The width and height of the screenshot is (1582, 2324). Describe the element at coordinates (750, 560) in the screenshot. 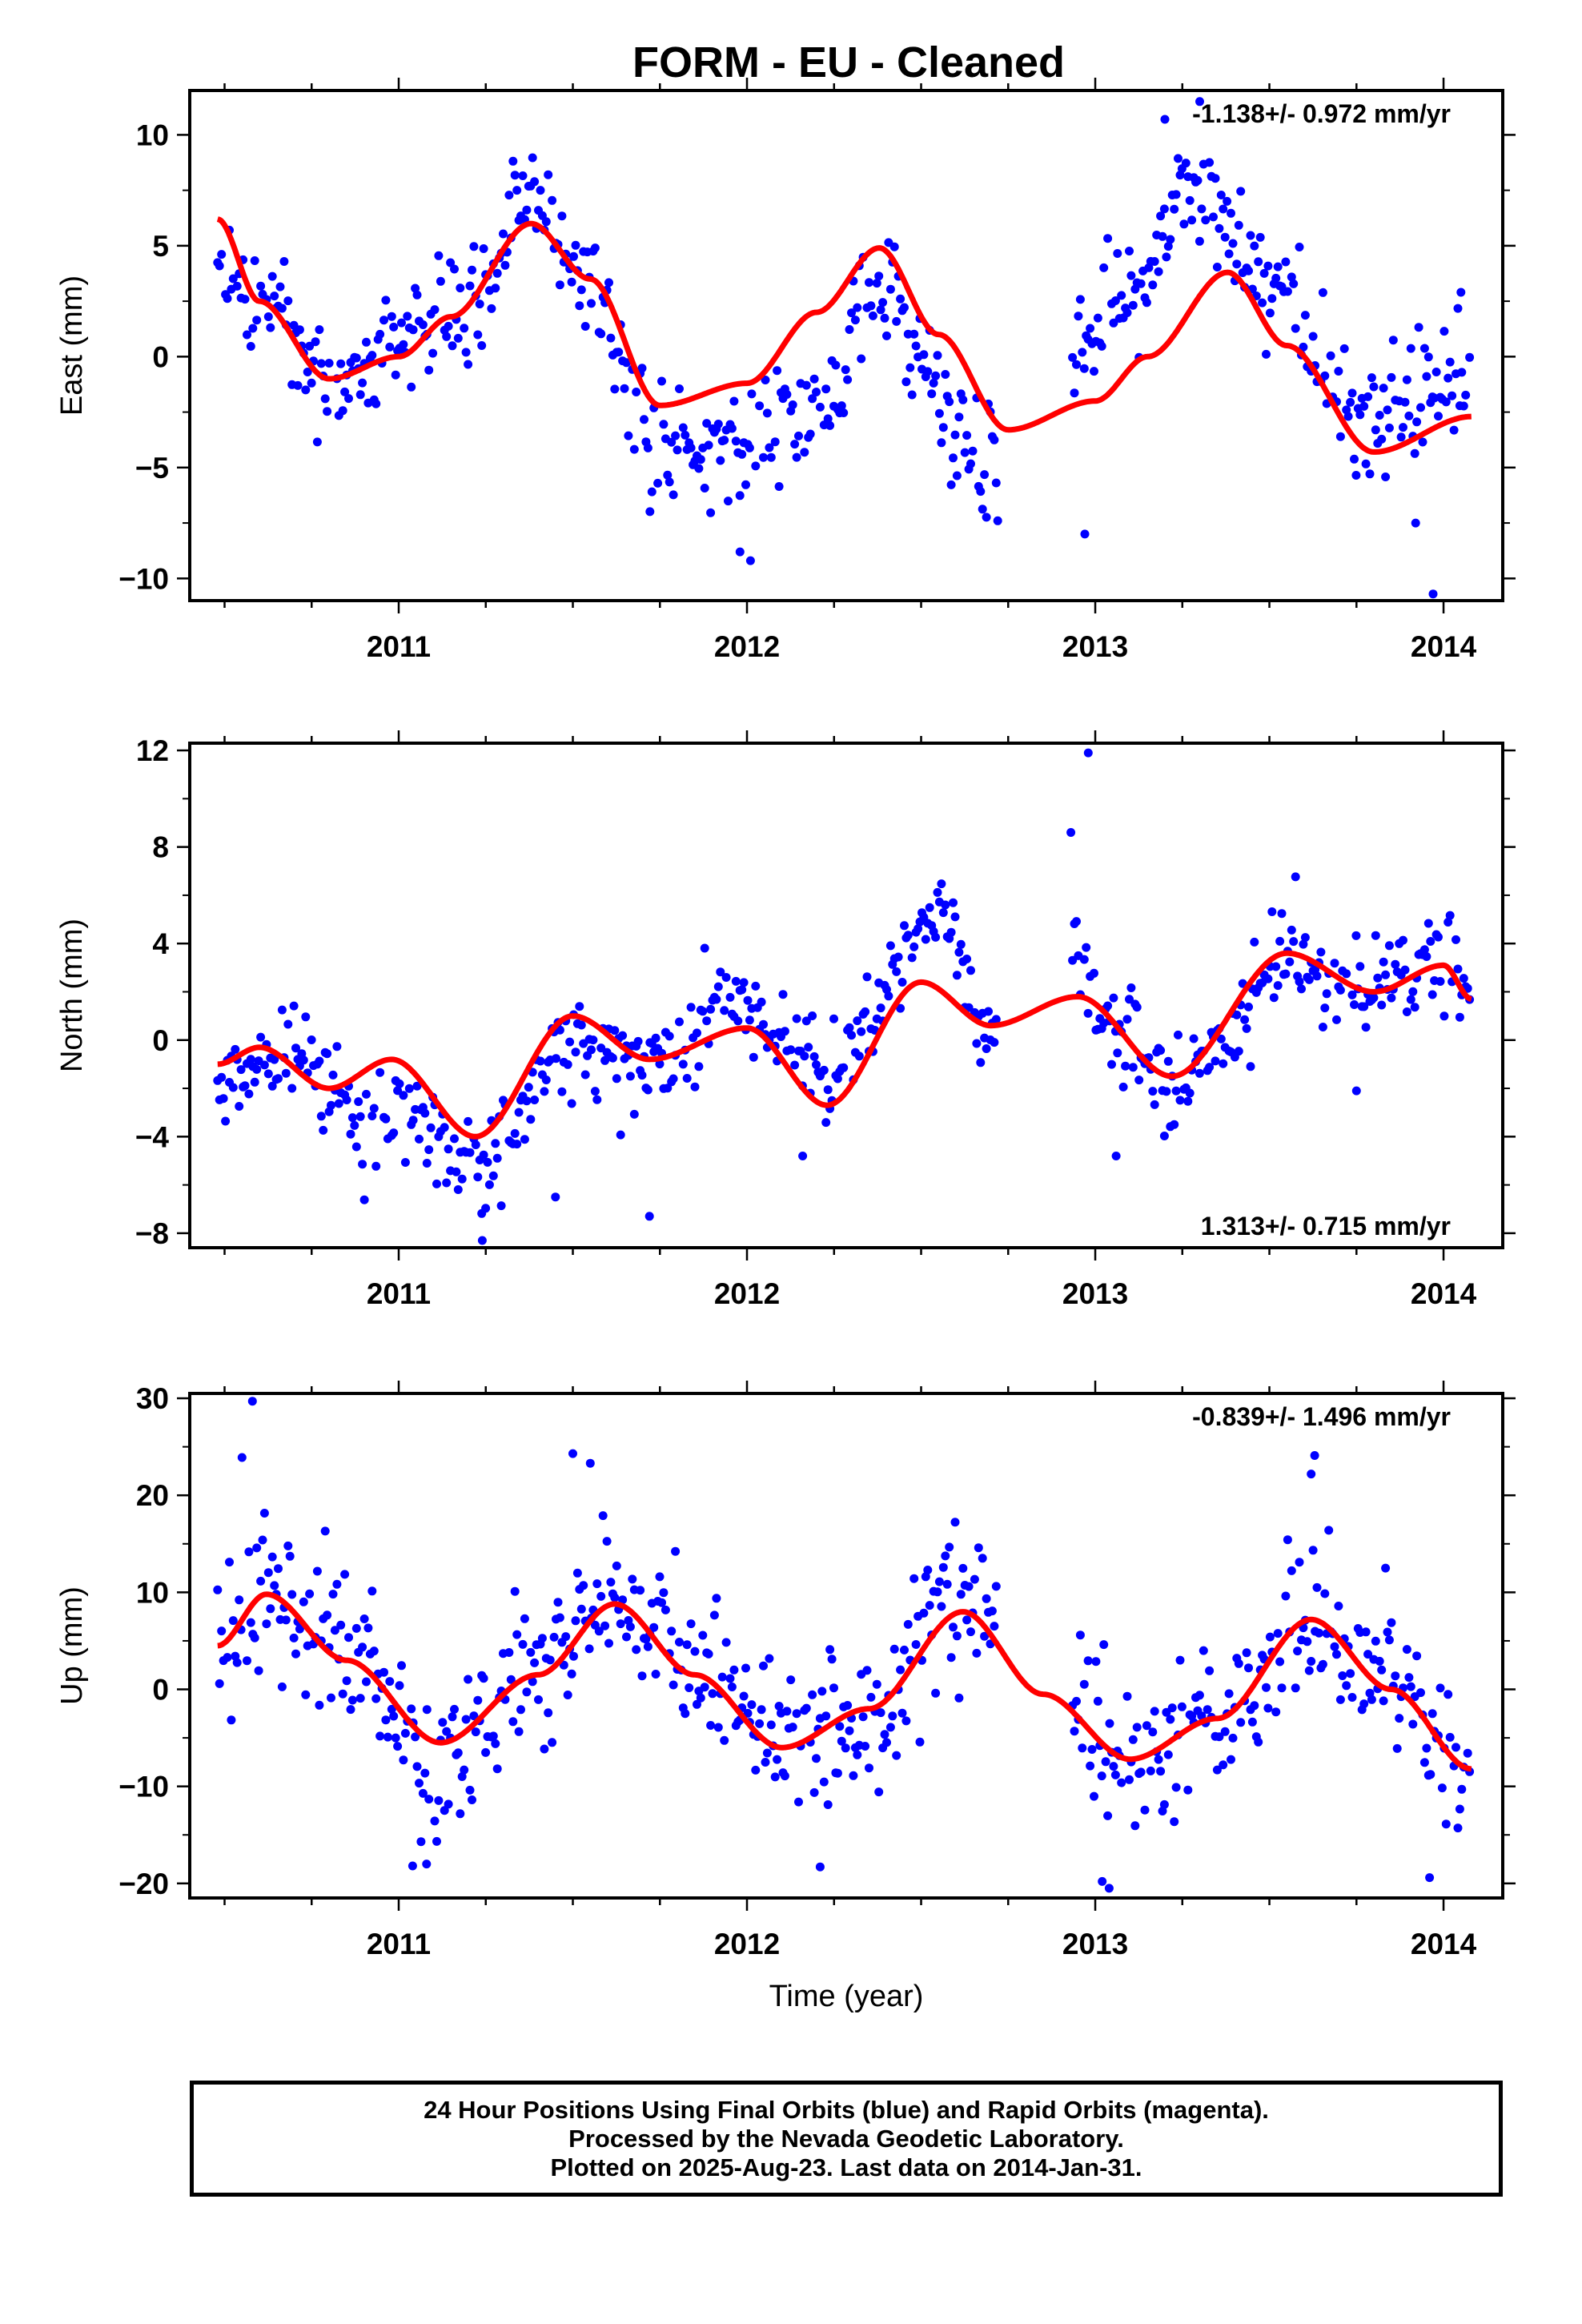

I see `east-outlier-point` at that location.